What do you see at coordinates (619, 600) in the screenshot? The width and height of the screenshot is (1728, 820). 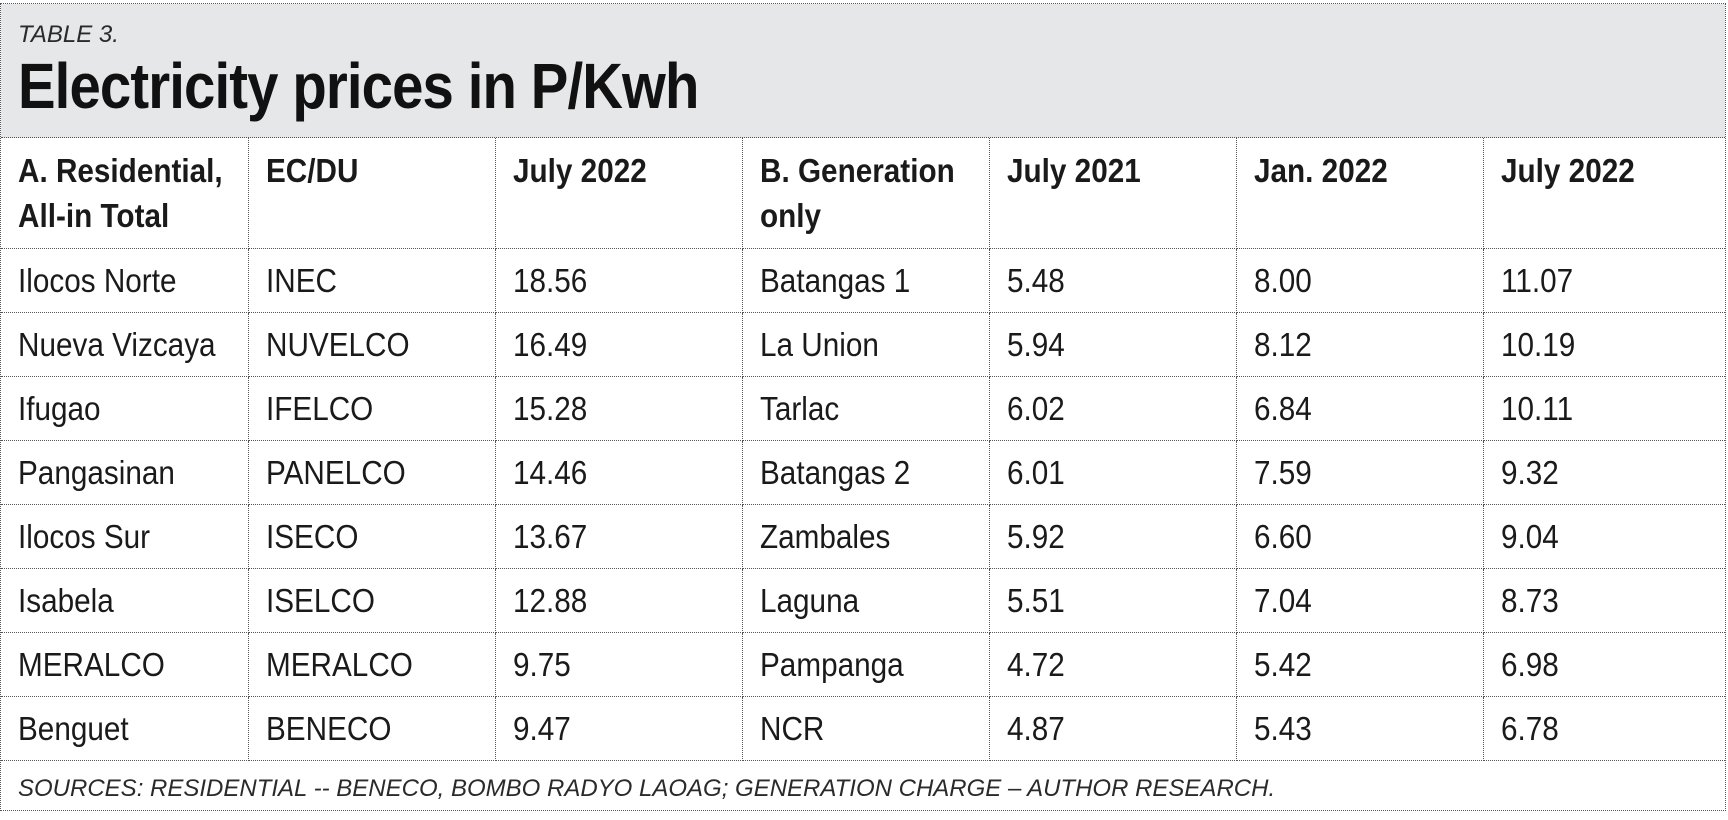 I see `table-cell: 12.88` at bounding box center [619, 600].